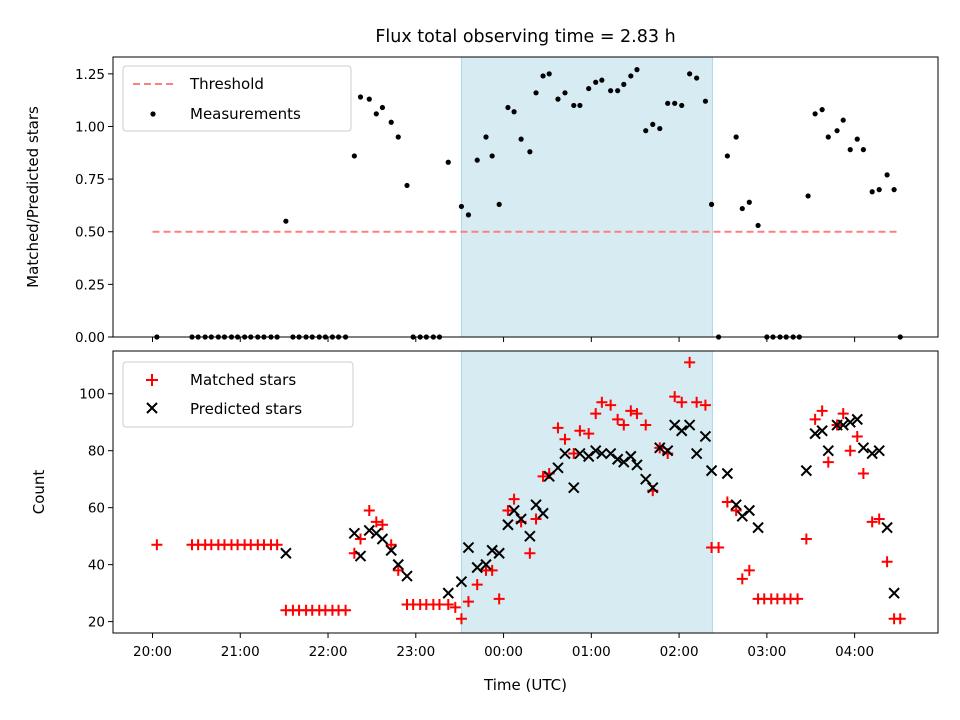  What do you see at coordinates (328, 652) in the screenshot?
I see `x-tick-label: 22:00` at bounding box center [328, 652].